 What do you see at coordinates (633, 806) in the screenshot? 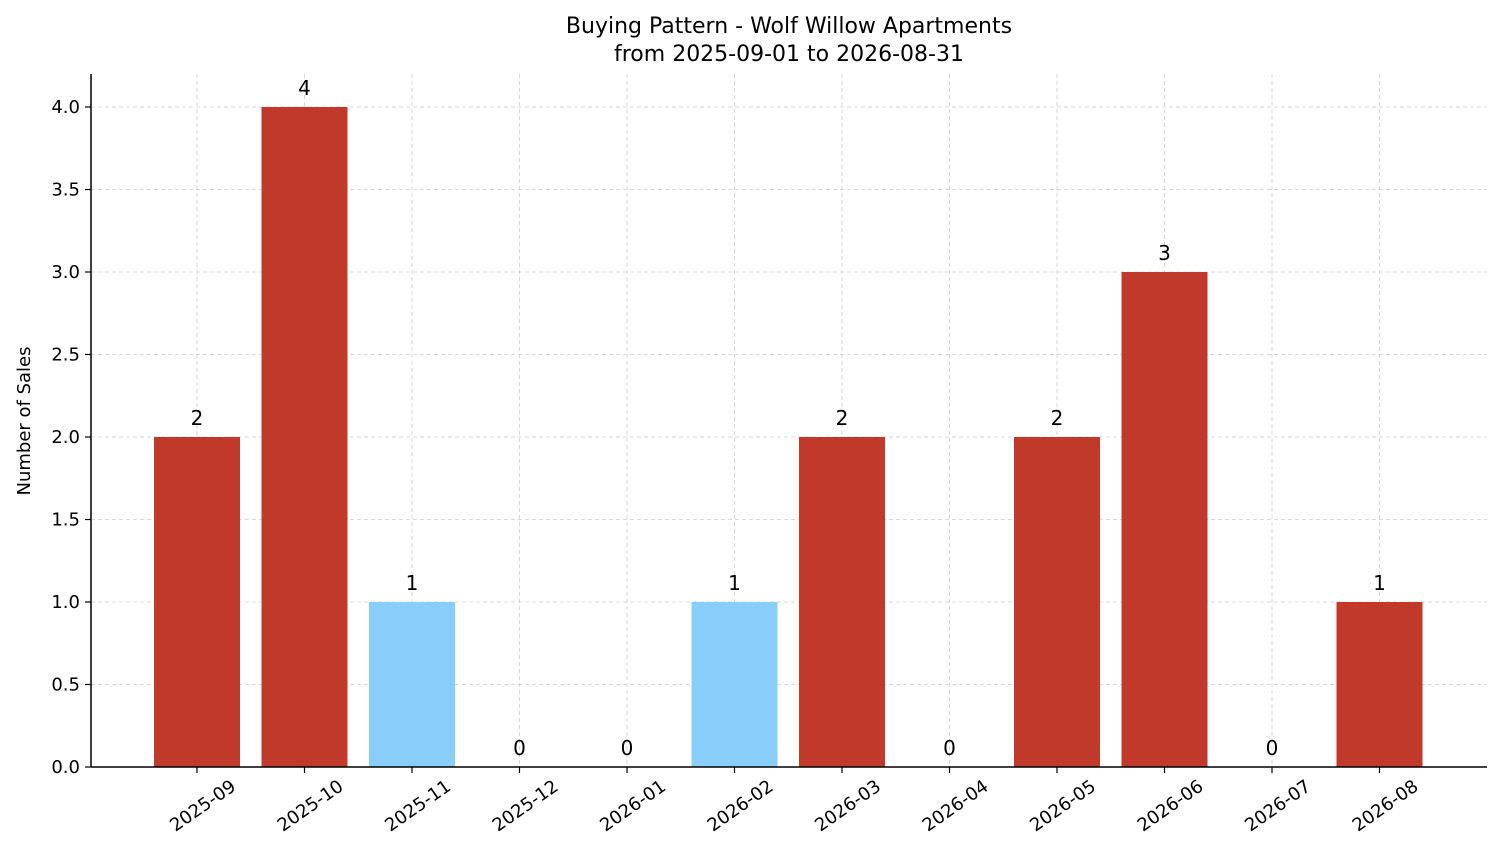
I see `x-tick-label: 2026-01` at bounding box center [633, 806].